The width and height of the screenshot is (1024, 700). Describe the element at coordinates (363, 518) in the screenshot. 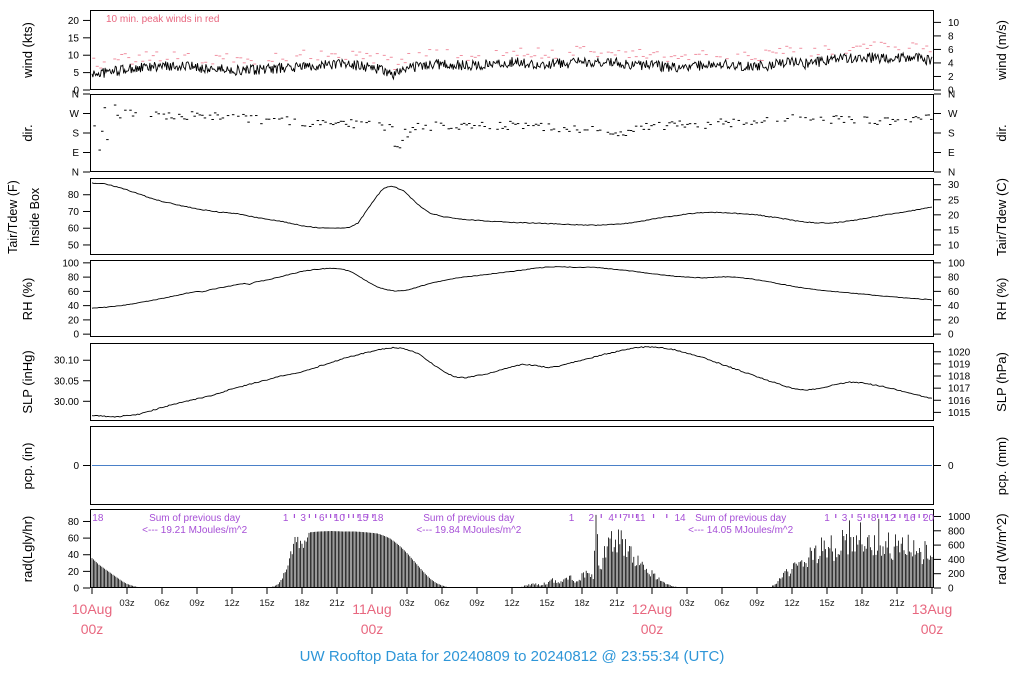

I see `svg-text: 15` at that location.